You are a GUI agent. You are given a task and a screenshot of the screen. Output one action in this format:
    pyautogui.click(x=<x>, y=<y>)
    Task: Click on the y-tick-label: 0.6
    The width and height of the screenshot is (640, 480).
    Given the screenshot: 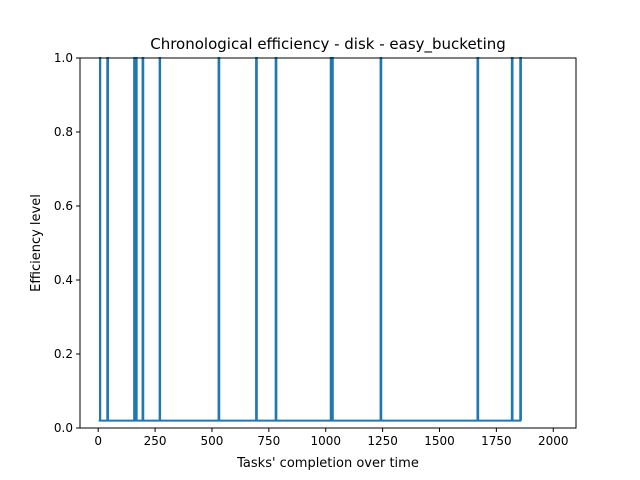 What is the action you would take?
    pyautogui.click(x=63, y=206)
    